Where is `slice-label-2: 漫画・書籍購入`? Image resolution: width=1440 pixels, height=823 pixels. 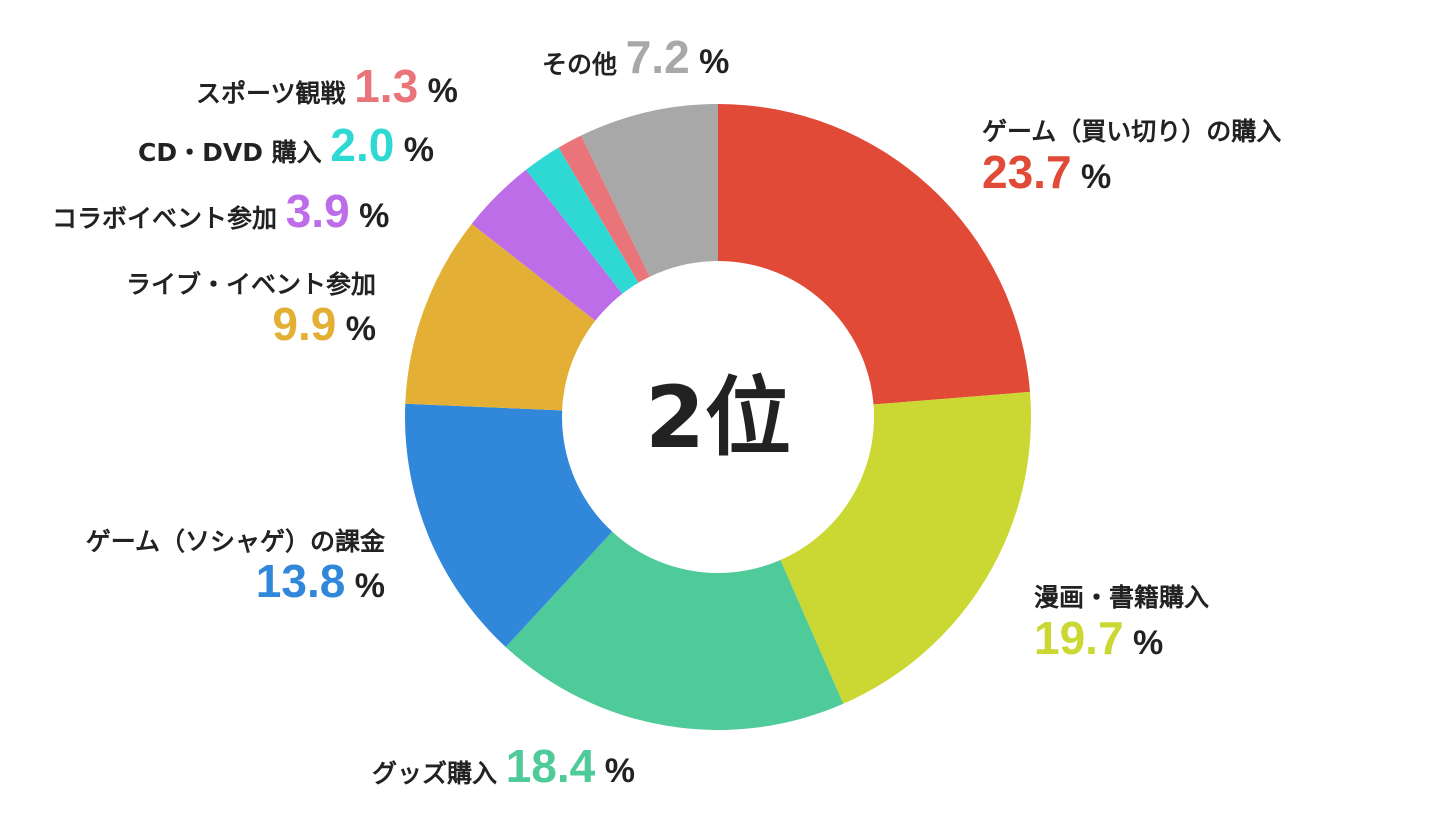 slice-label-2: 漫画・書籍購入 is located at coordinates (1121, 597).